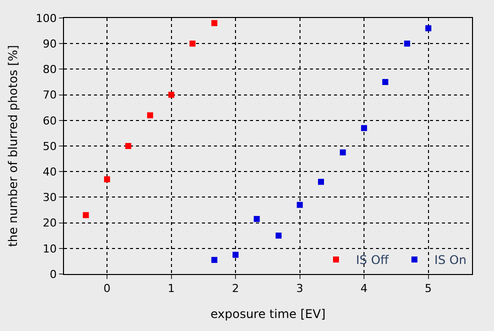 This screenshot has width=494, height=331. Describe the element at coordinates (49, 121) in the screenshot. I see `y-tick-label: 60` at that location.